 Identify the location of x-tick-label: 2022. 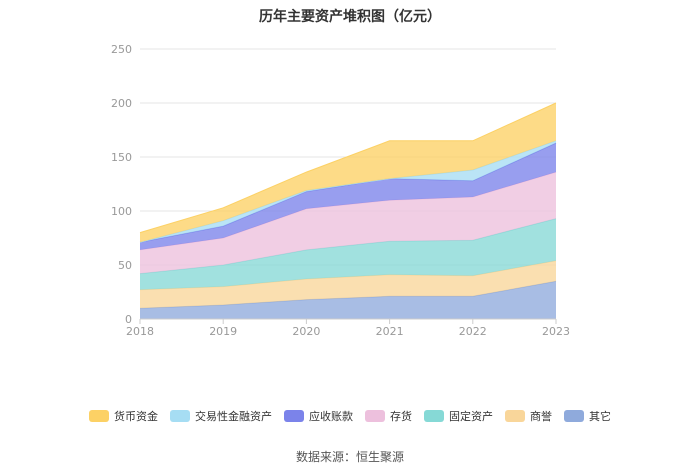
(473, 331).